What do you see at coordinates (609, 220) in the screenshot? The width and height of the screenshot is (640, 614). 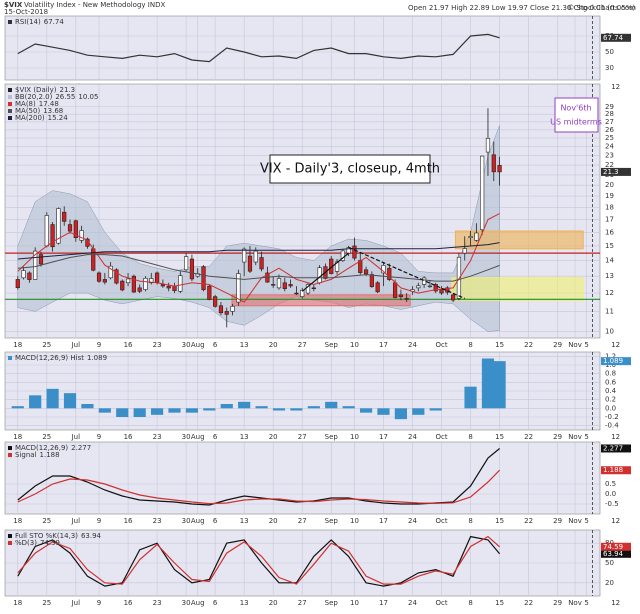 I see `y-tick-label: 17` at bounding box center [609, 220].